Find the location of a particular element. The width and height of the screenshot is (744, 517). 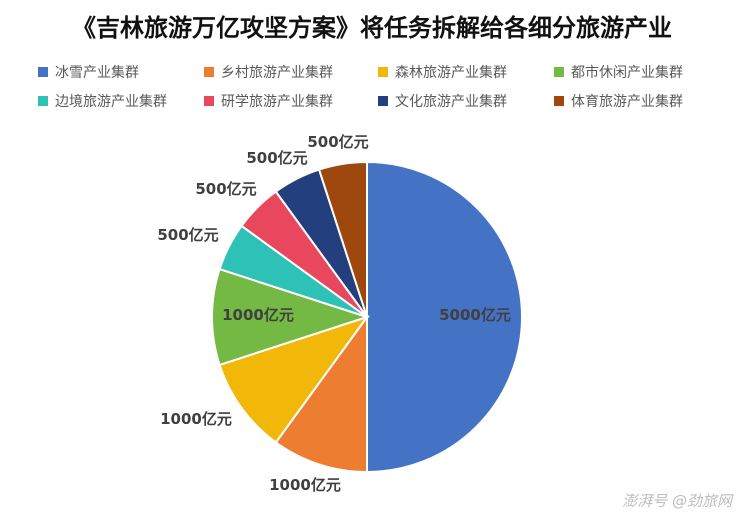

watermark-badge: 澎湃号 is located at coordinates (645, 501).